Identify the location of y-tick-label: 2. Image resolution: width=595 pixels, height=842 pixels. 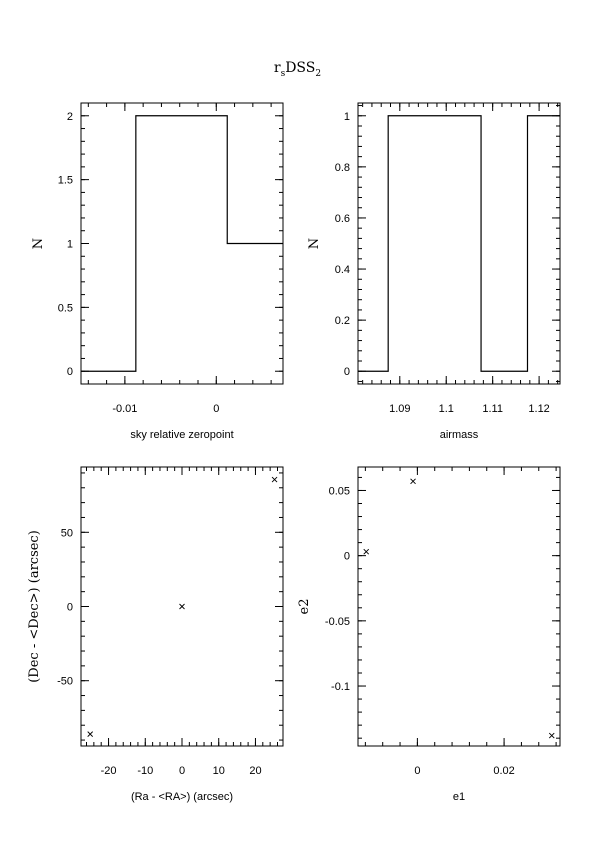
(70, 117).